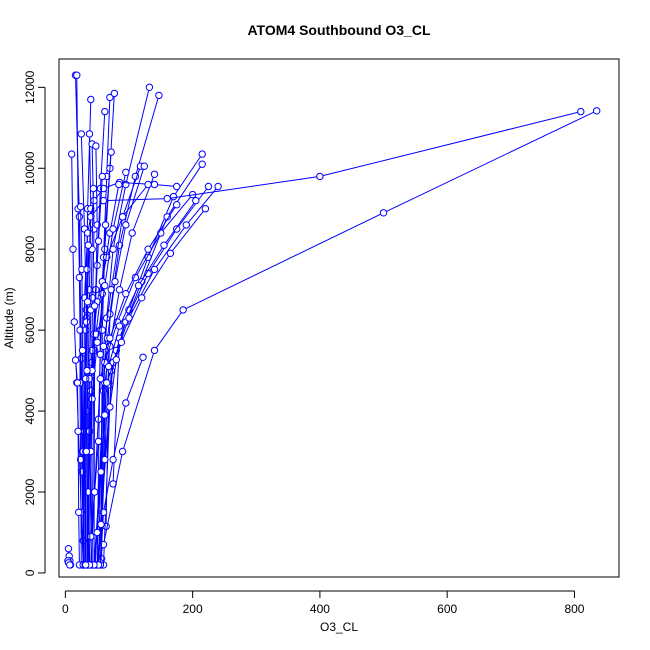 The width and height of the screenshot is (650, 650). What do you see at coordinates (447, 609) in the screenshot?
I see `x-tick-label: 600` at bounding box center [447, 609].